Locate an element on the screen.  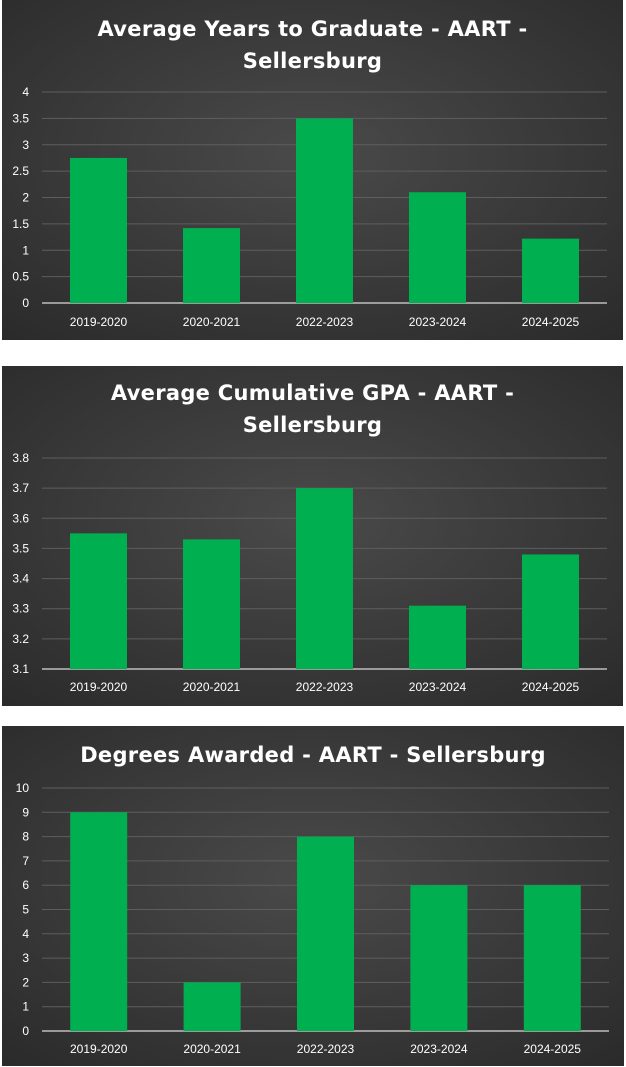
y-tick-label: 10 is located at coordinates (23, 788).